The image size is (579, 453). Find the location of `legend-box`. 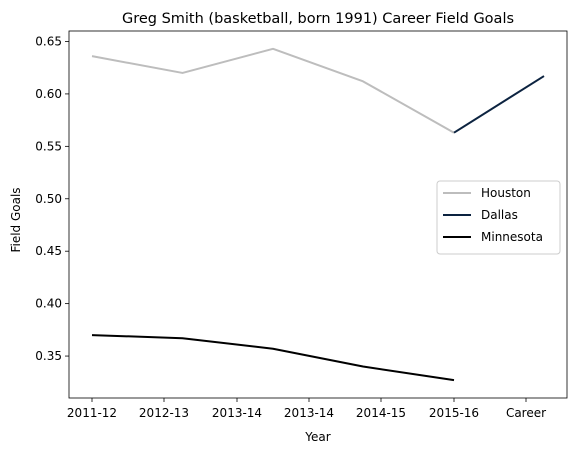

legend-box is located at coordinates (498, 217).